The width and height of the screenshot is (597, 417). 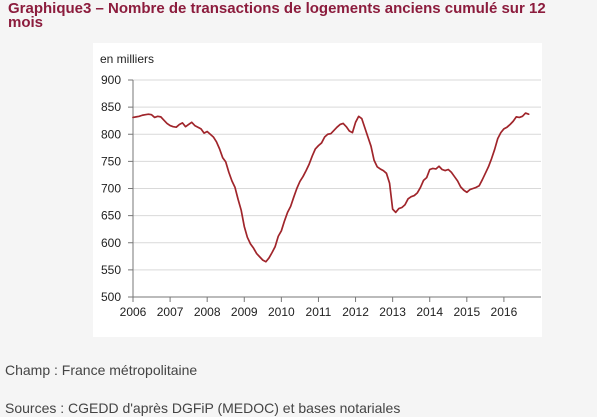 I want to click on x-tick-label: 2016, so click(x=504, y=312).